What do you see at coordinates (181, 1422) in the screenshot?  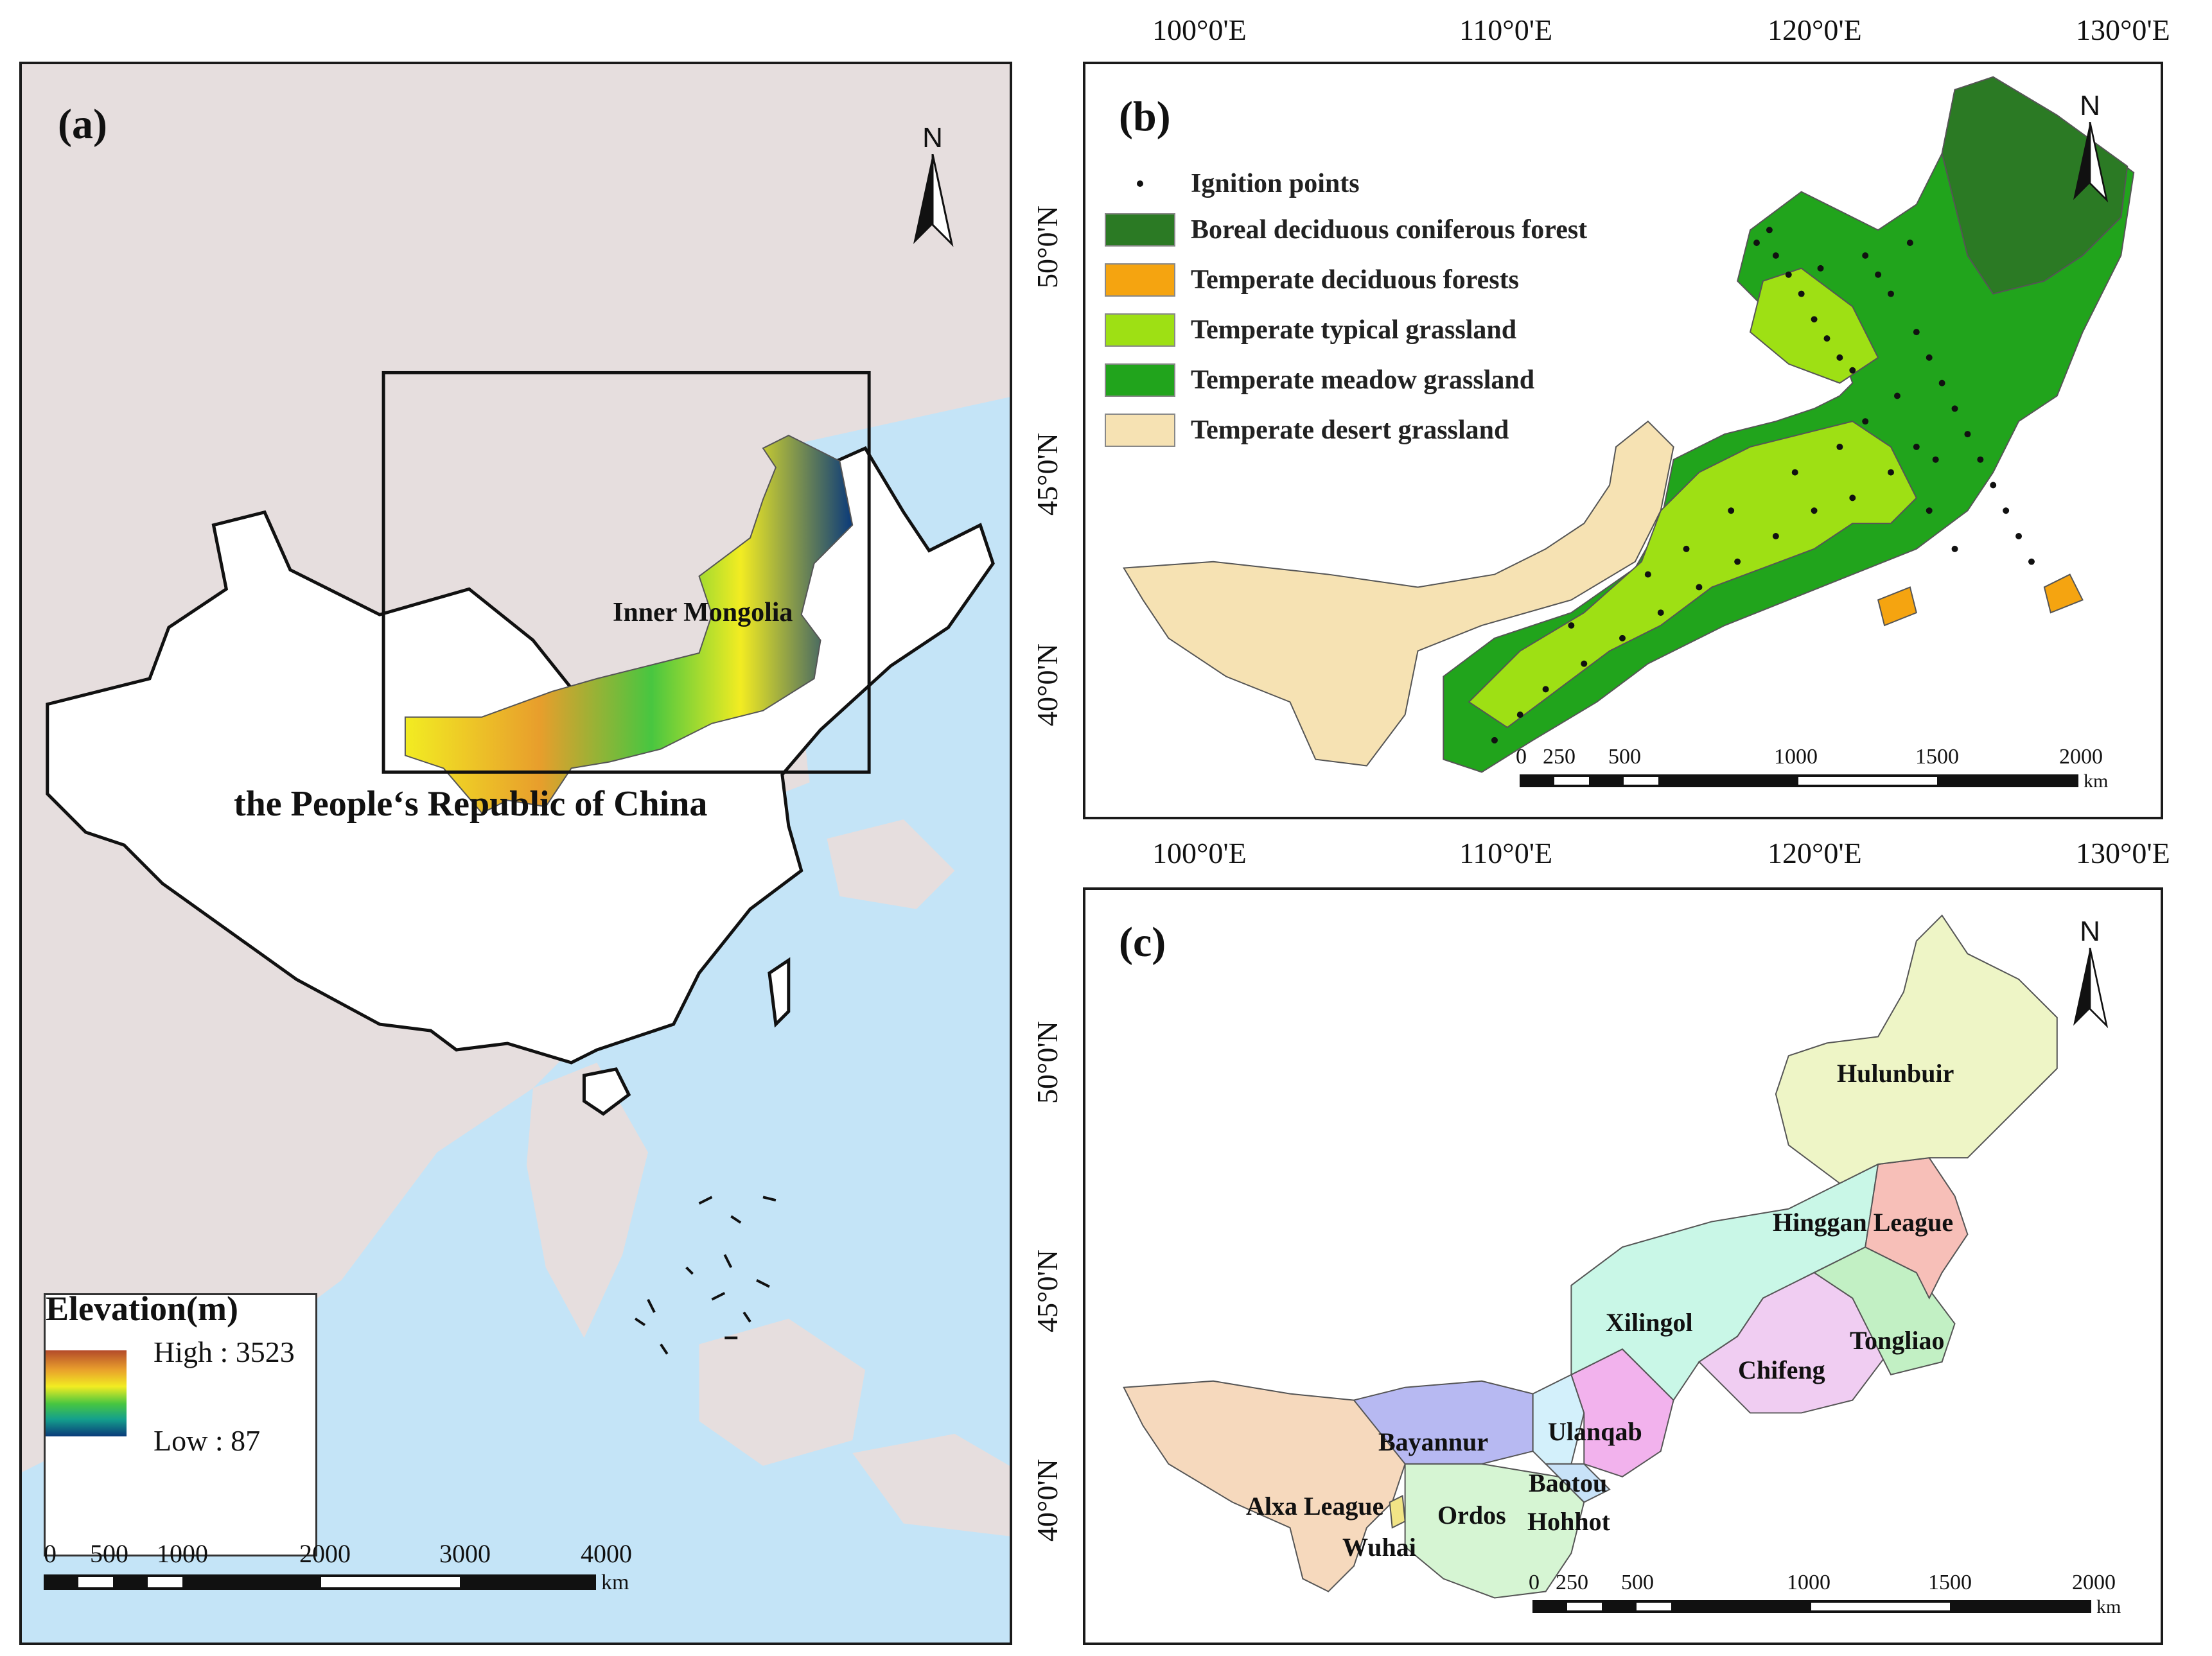 I see `elevation-legend: Elevation(m) High : 3523 Low : 87` at bounding box center [181, 1422].